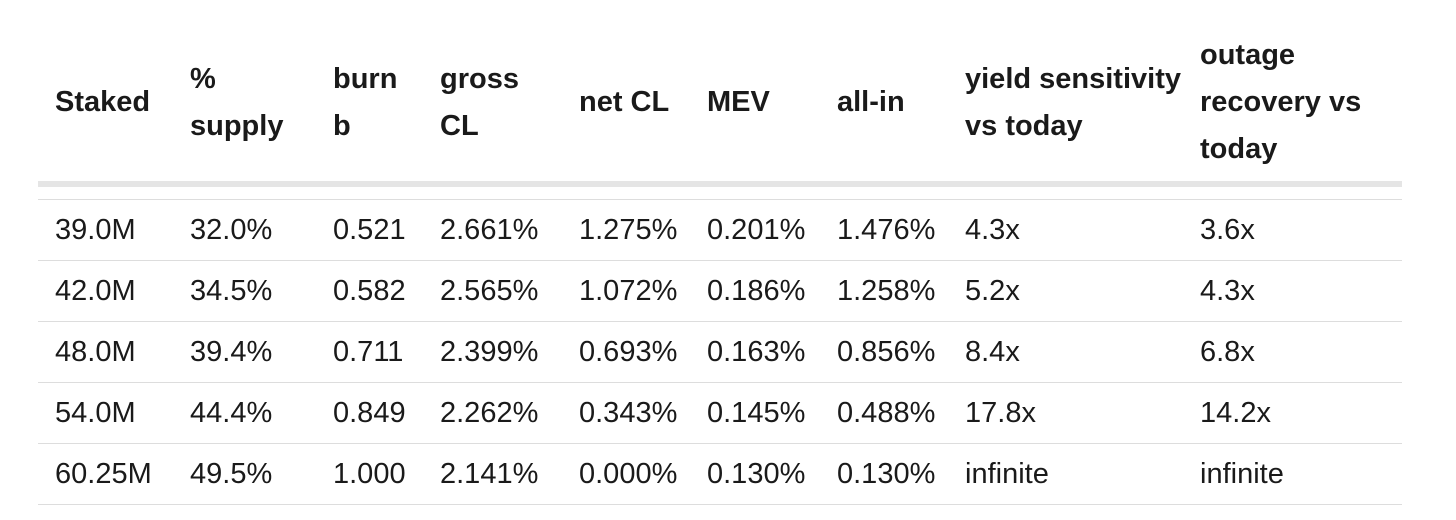 This screenshot has width=1456, height=520. What do you see at coordinates (244, 291) in the screenshot?
I see `cell-percent-supply: 34.5%` at bounding box center [244, 291].